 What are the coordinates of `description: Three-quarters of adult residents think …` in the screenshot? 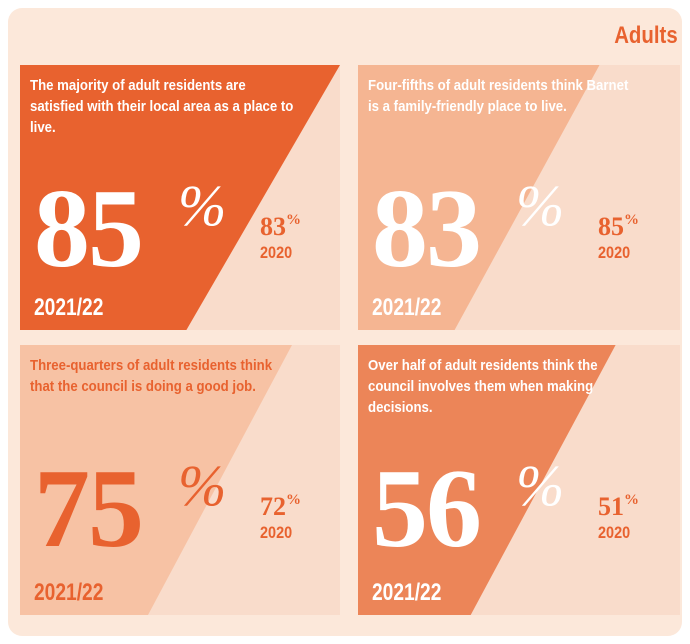 It's located at (151, 376).